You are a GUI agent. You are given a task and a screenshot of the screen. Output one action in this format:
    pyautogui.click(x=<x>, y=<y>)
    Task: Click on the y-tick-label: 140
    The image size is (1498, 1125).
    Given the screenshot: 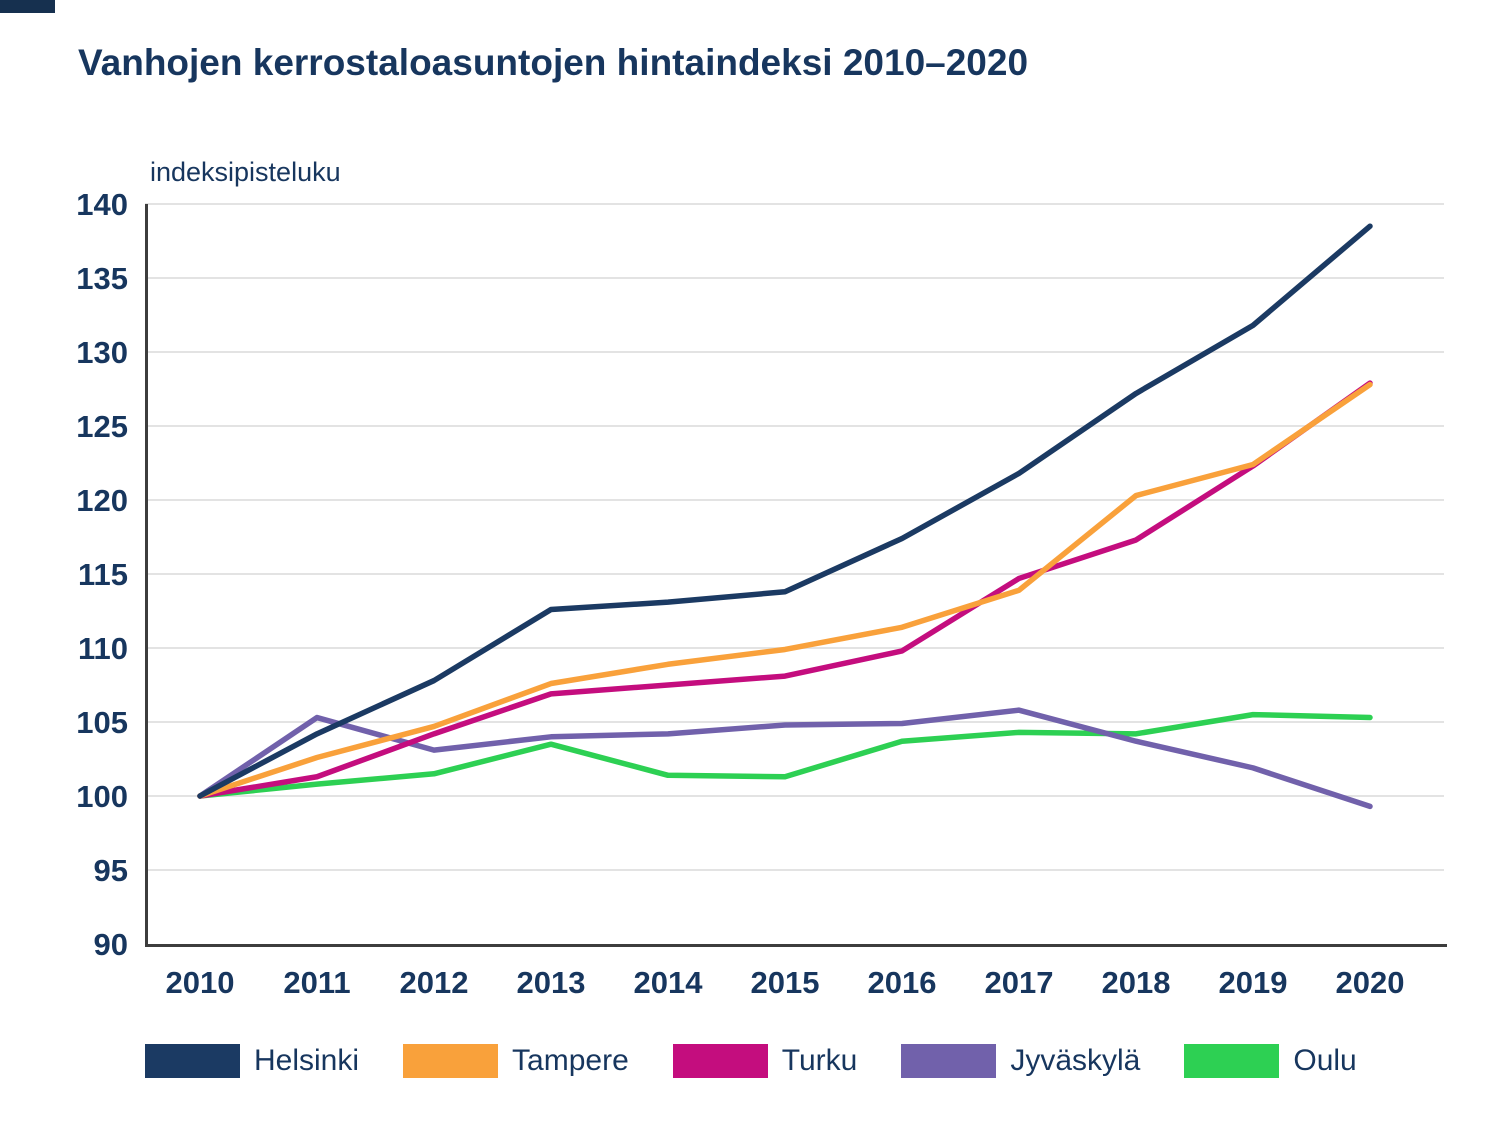 What is the action you would take?
    pyautogui.click(x=102, y=204)
    